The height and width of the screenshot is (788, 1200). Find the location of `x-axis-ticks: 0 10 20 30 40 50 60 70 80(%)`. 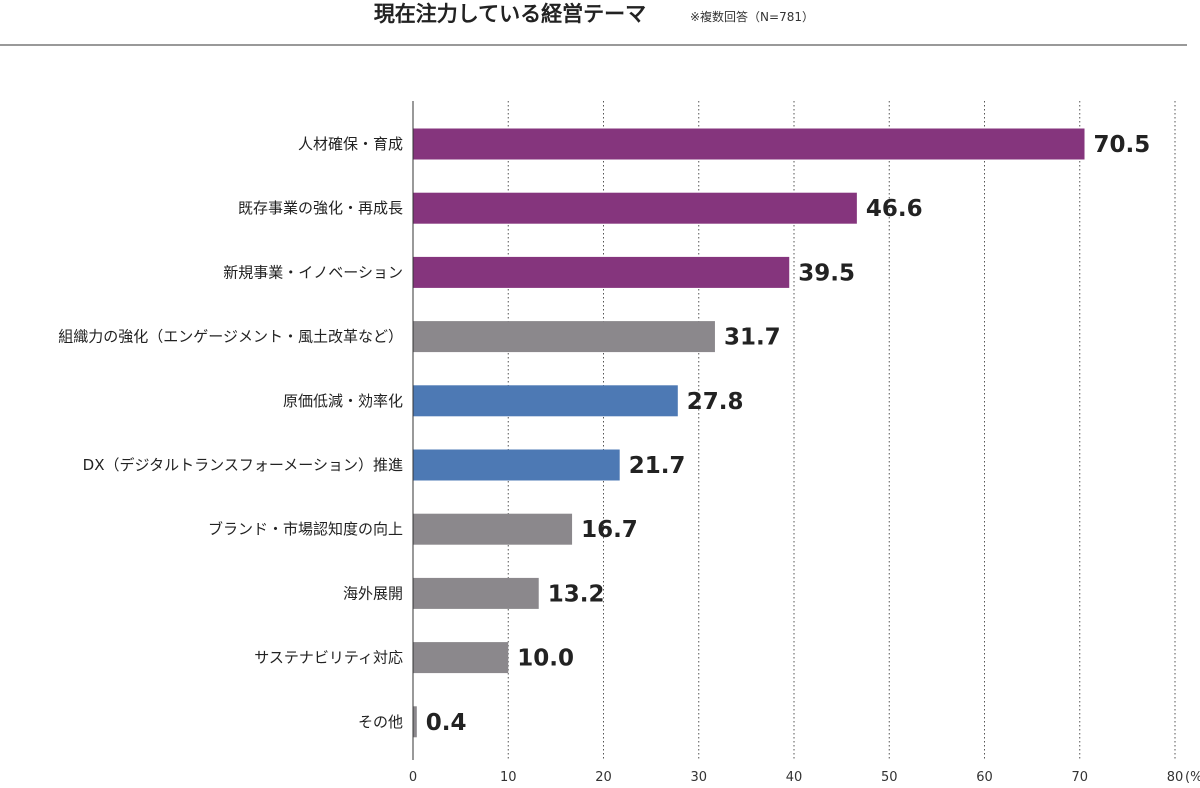

x-axis-ticks: 0 10 20 30 40 50 60 70 80(%) is located at coordinates (804, 777).